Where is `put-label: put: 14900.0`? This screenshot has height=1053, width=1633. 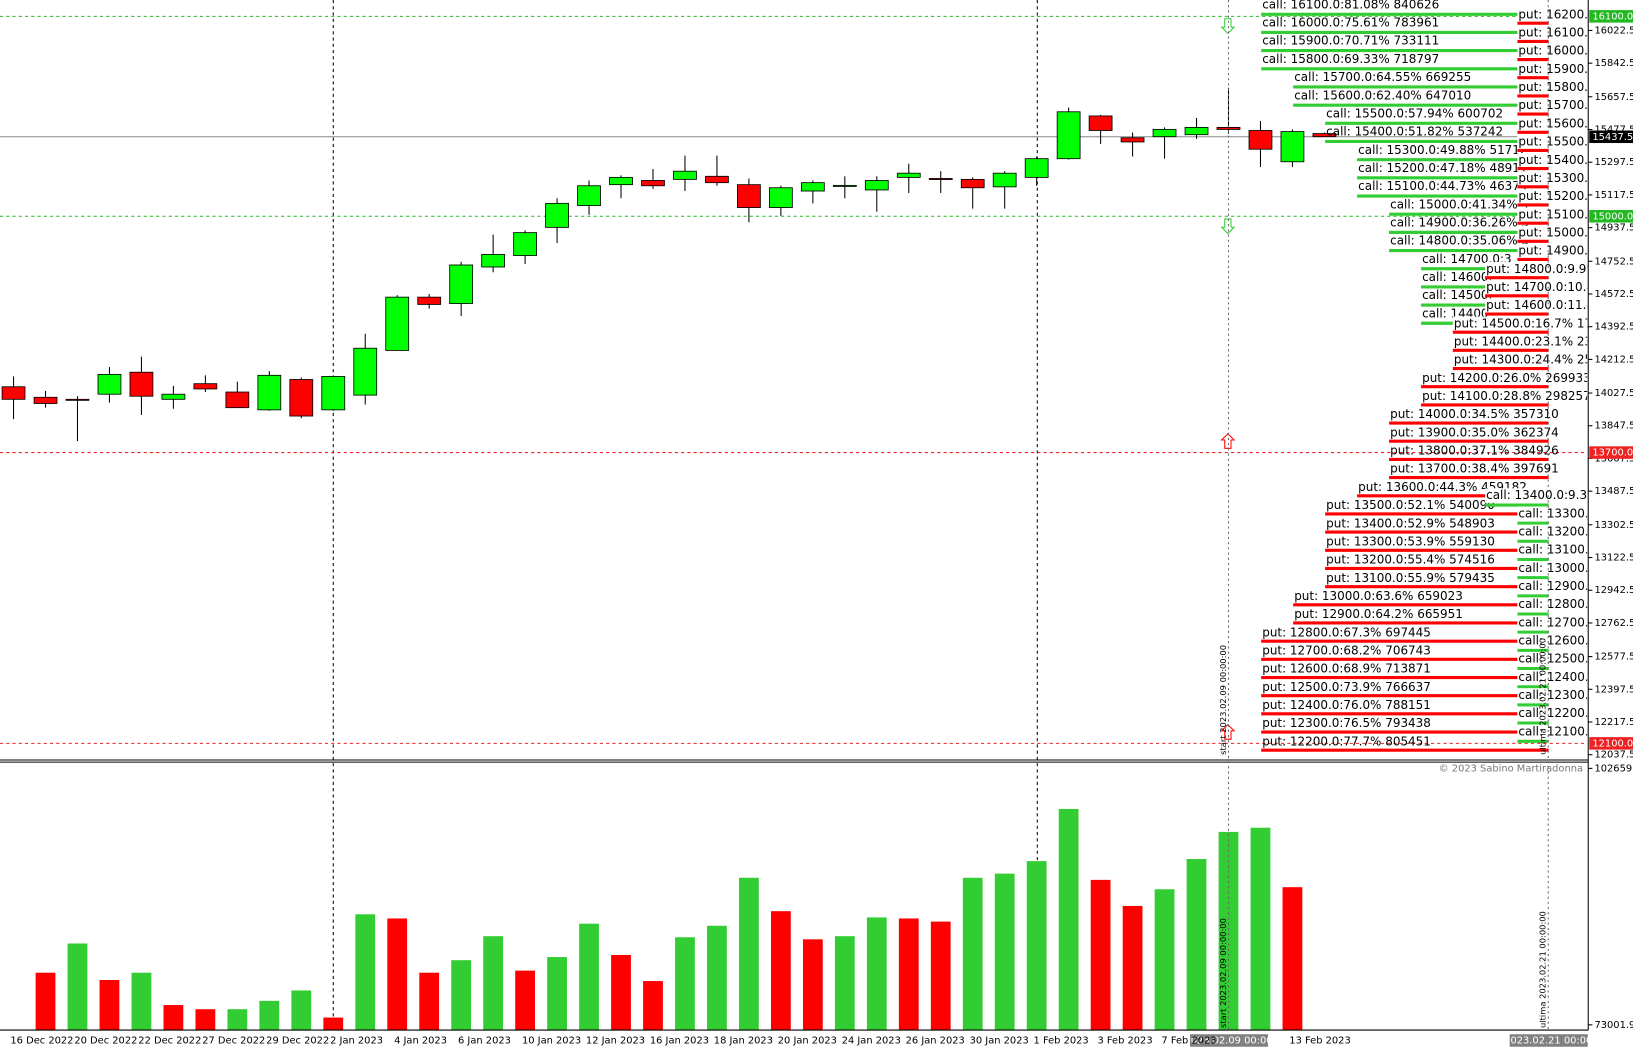
put-label: put: 14900.0 is located at coordinates (1556, 251).